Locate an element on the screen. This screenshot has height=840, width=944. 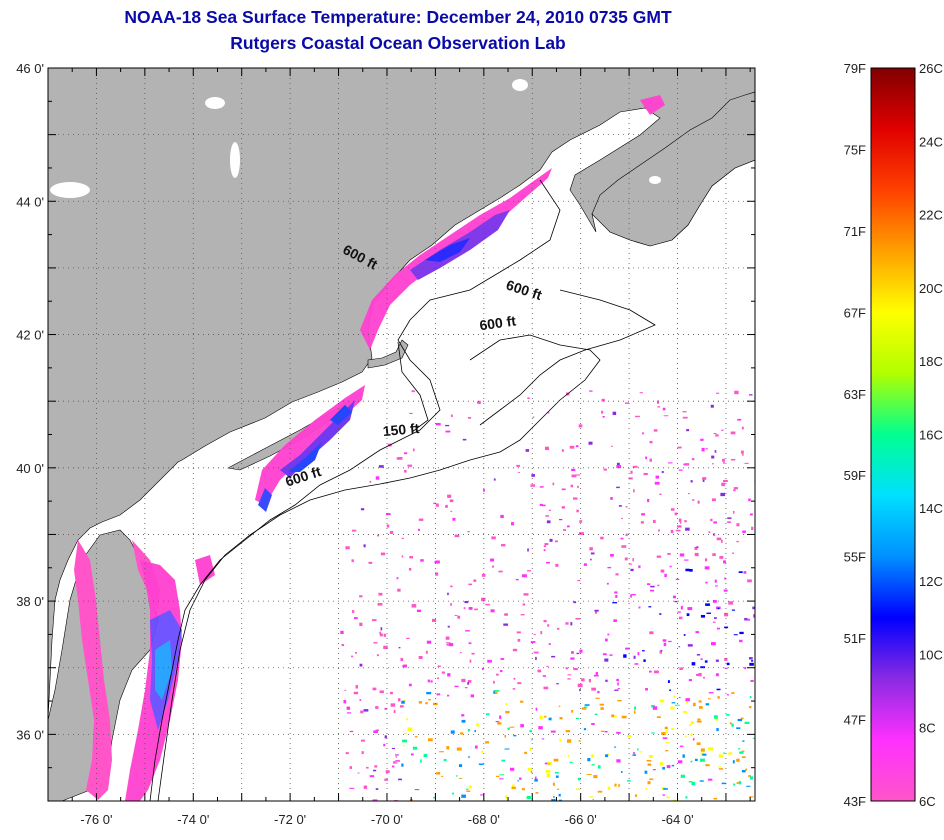
lon-tick-label: -68 0' is located at coordinates (484, 819).